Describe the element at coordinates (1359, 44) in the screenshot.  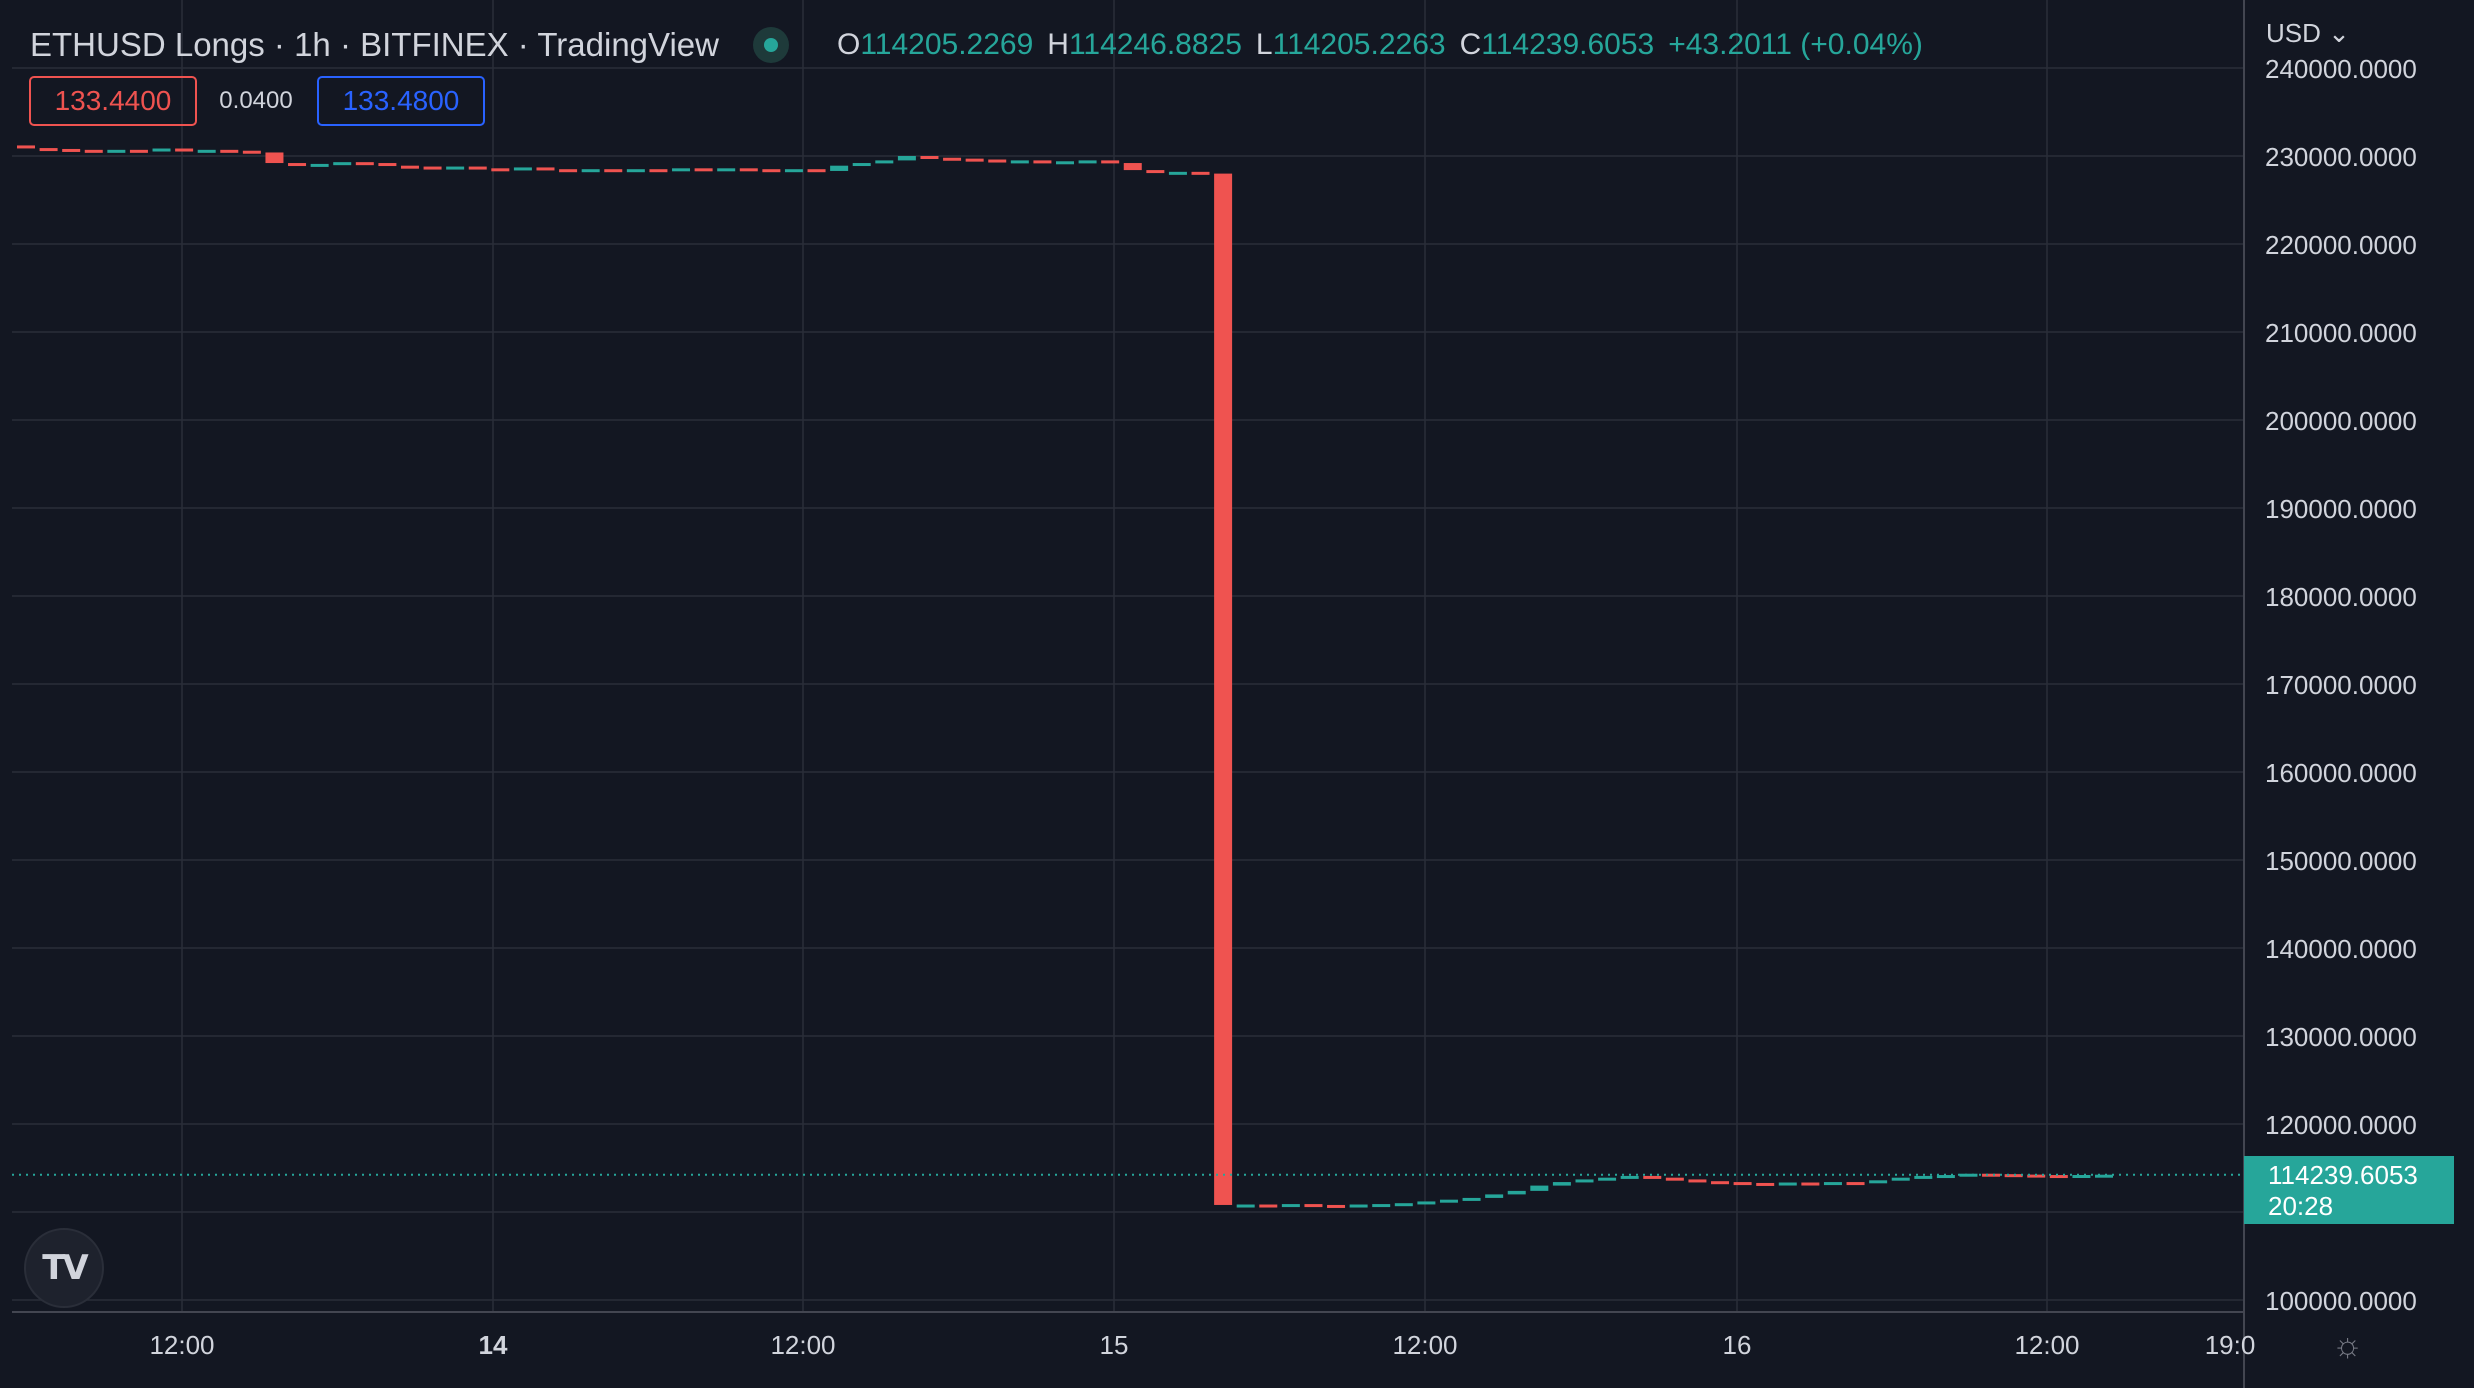
I see `low-value: 114205.2263` at that location.